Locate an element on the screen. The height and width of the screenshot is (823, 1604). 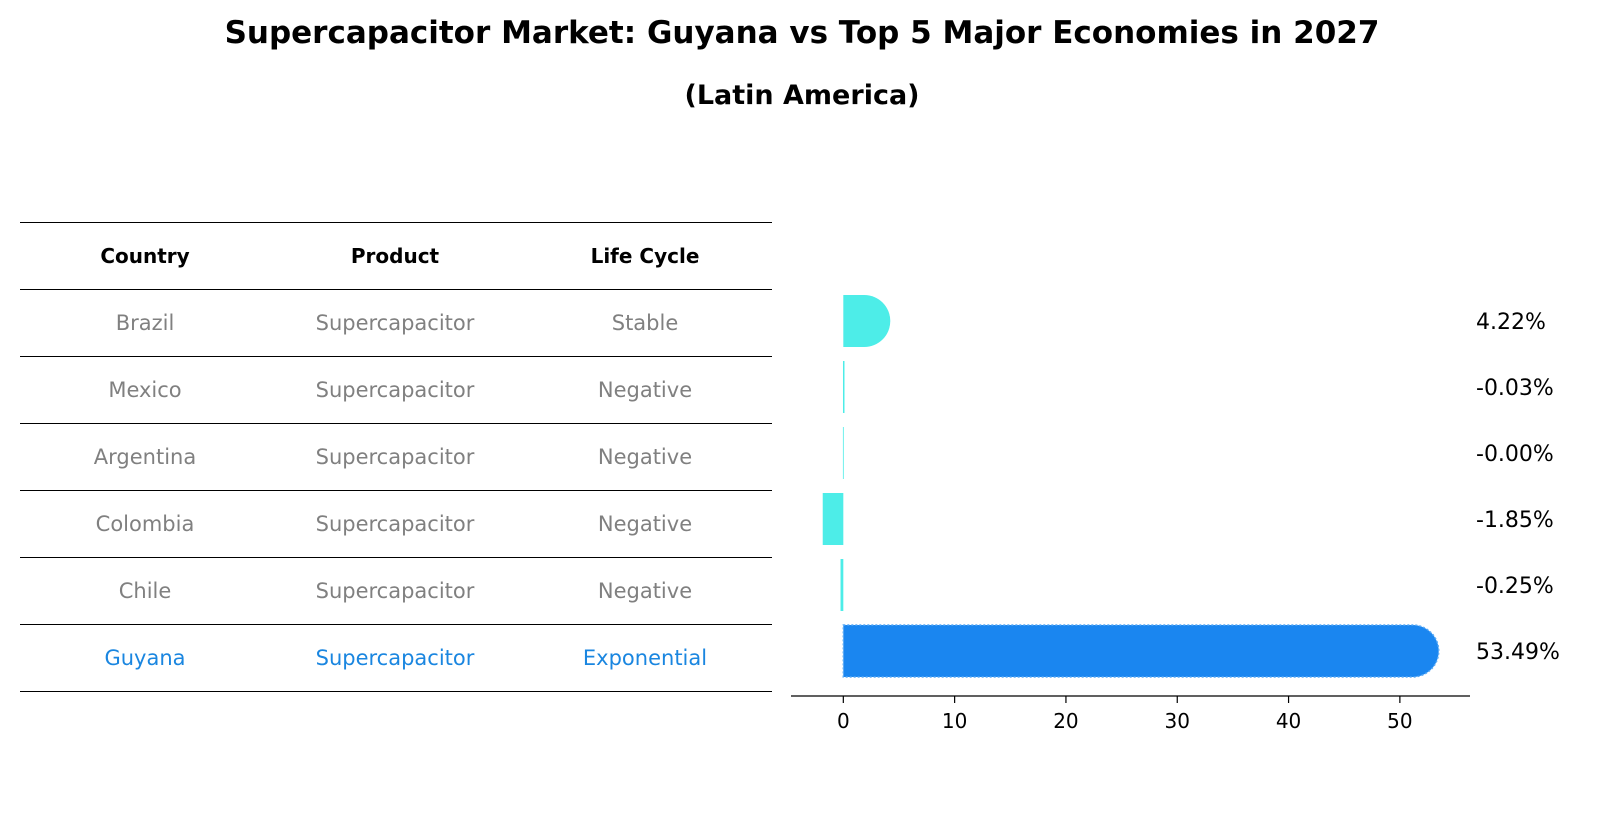
table-row: Colombia Supercapacitor Negative is located at coordinates (396, 523).